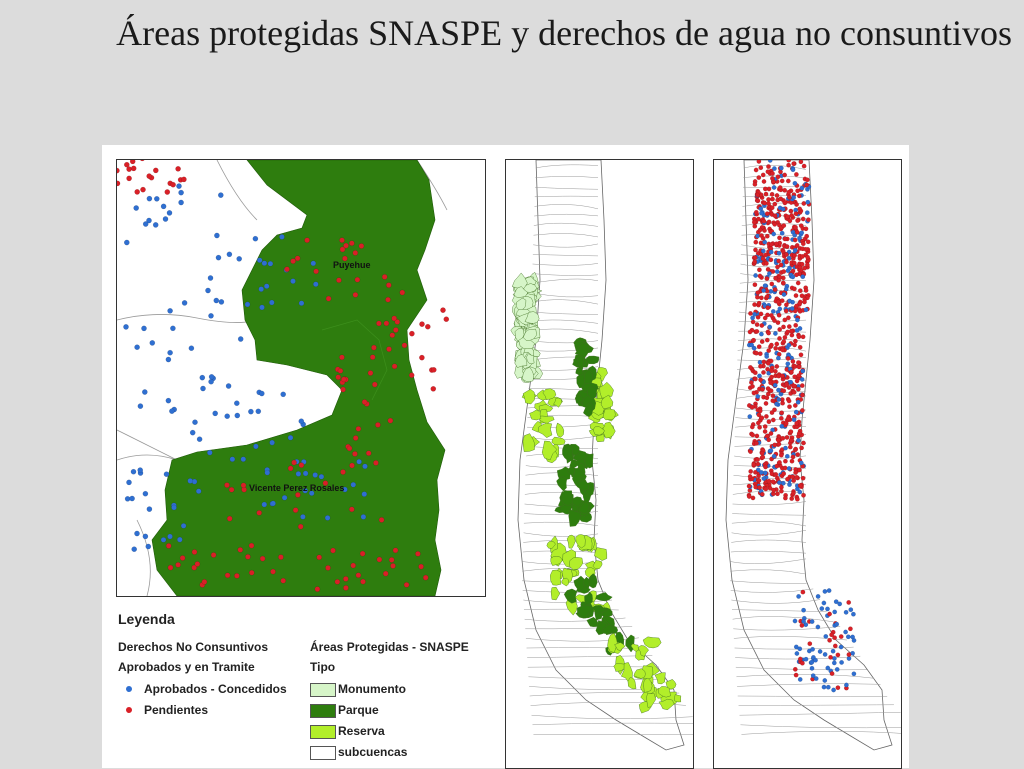  I want to click on snaspe-map-canvas, so click(599, 464).